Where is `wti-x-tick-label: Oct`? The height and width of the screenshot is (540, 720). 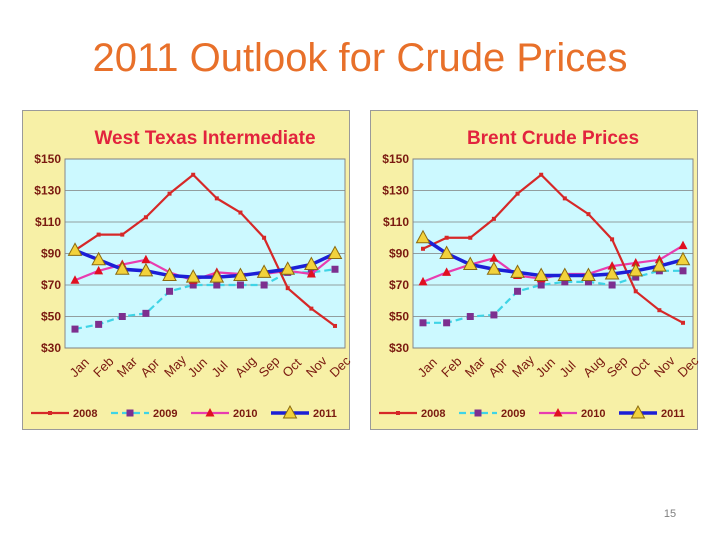
wti-x-tick-label: Oct is located at coordinates (291, 367).